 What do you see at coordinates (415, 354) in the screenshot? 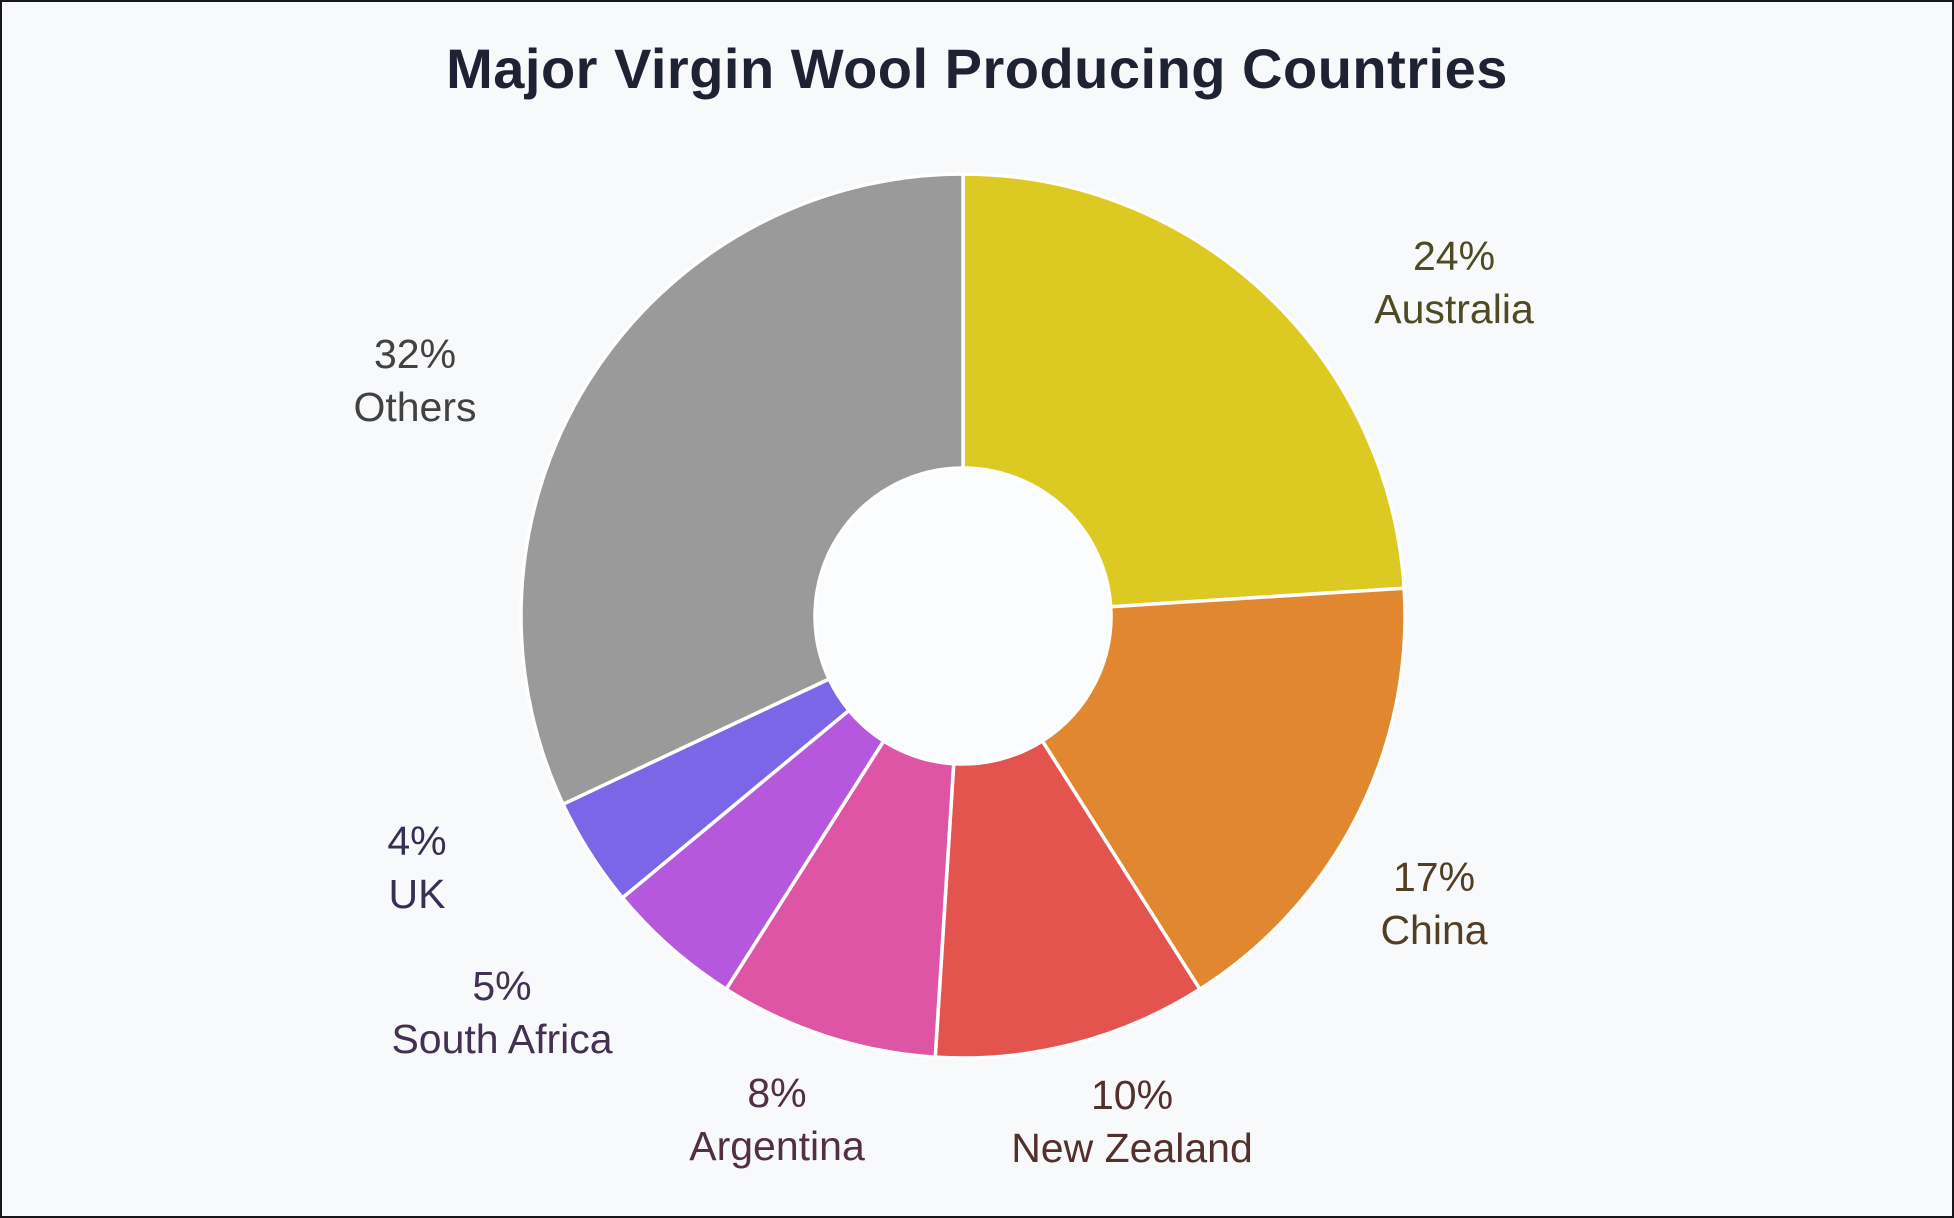
I see `slice-label-value: 32%` at bounding box center [415, 354].